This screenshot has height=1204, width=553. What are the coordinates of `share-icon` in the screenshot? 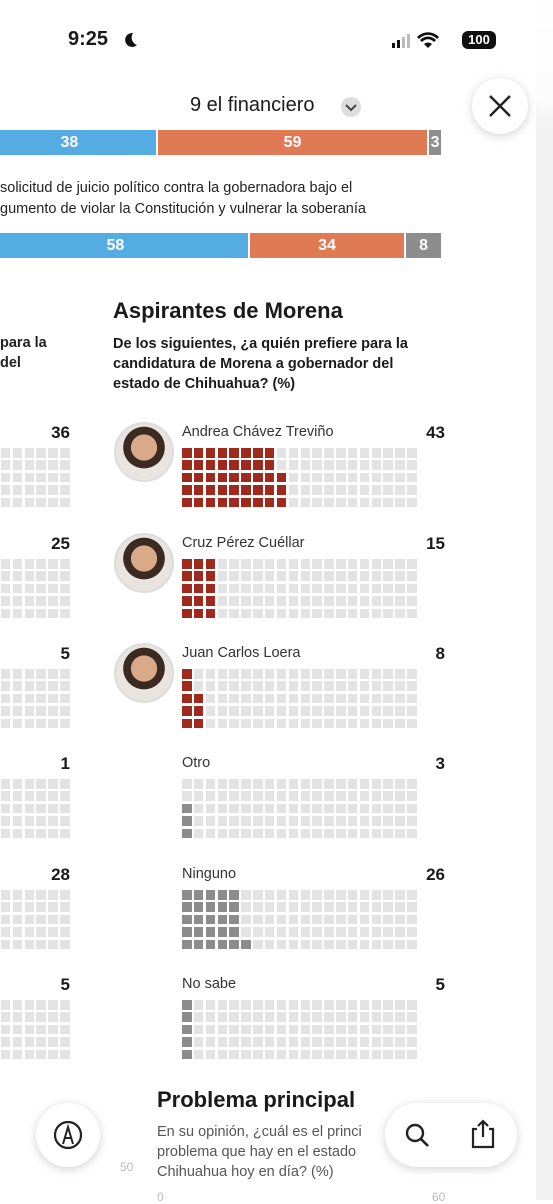 It's located at (483, 1134).